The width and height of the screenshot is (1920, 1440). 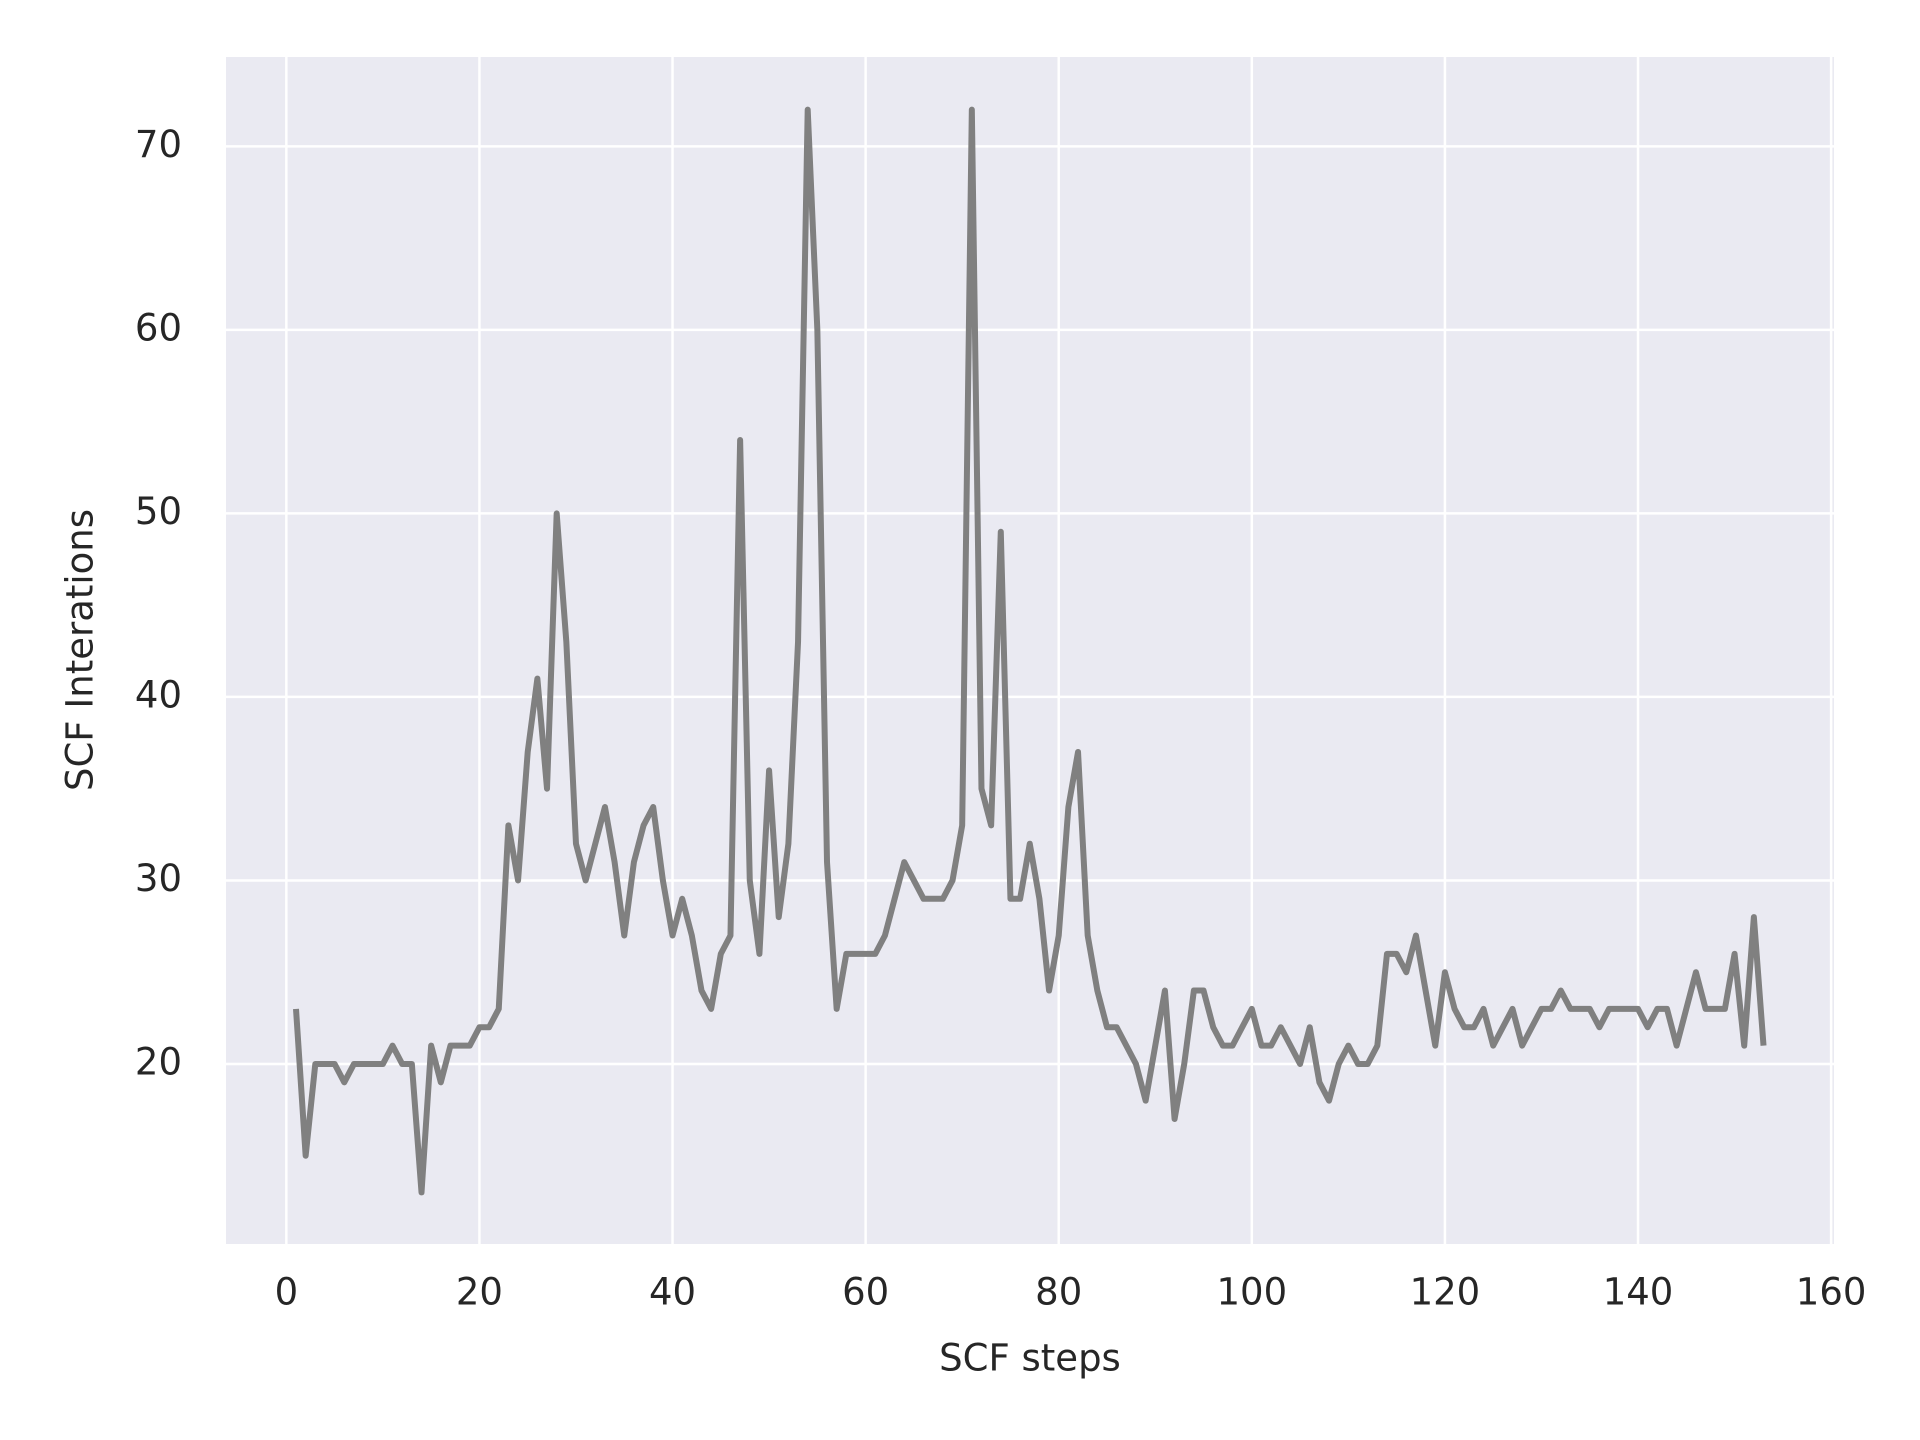 What do you see at coordinates (1058, 1292) in the screenshot?
I see `x-tick-label: 80` at bounding box center [1058, 1292].